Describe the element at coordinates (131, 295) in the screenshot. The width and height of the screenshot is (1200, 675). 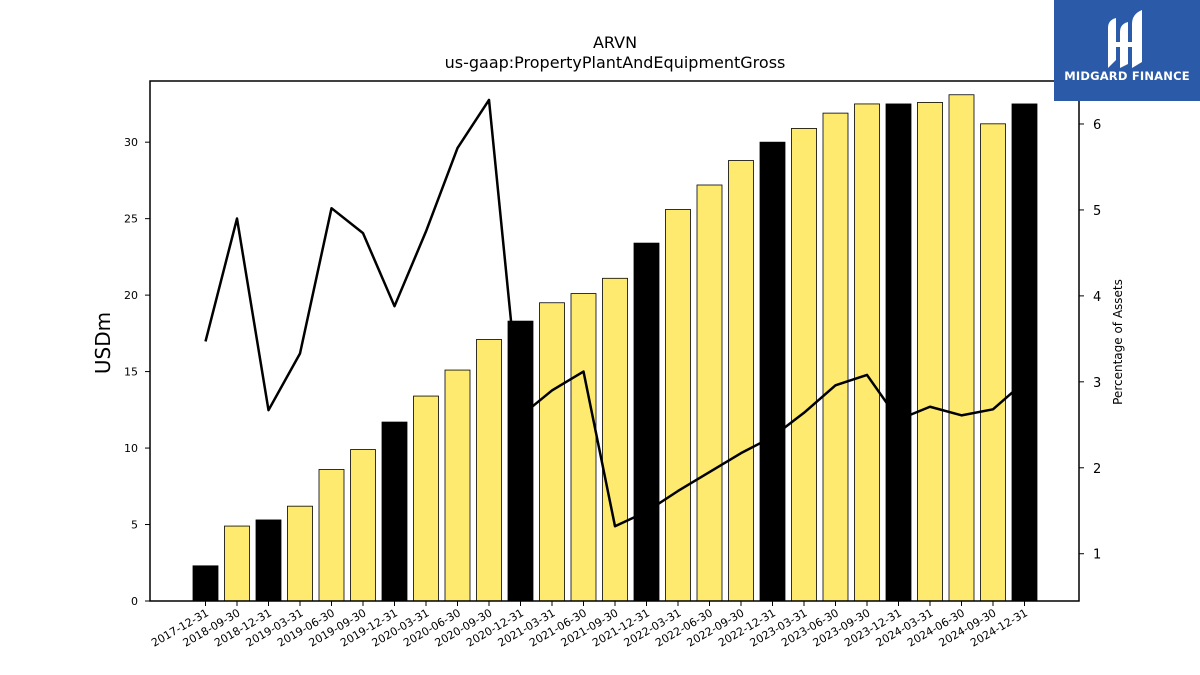
I see `y-tick-label: 20` at that location.